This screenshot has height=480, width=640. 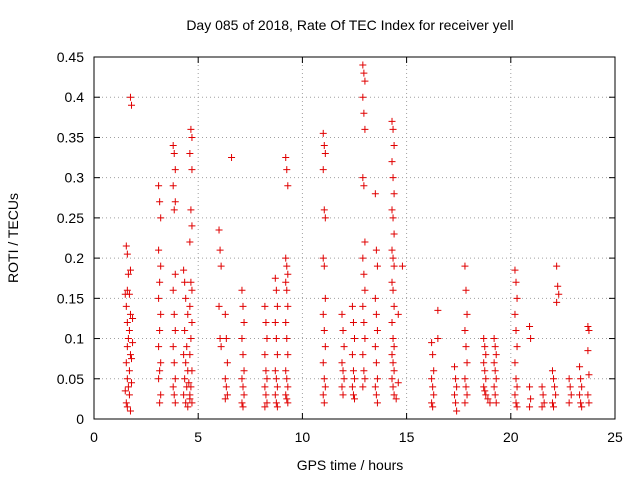 What do you see at coordinates (198, 437) in the screenshot?
I see `x-tick-label: 5` at bounding box center [198, 437].